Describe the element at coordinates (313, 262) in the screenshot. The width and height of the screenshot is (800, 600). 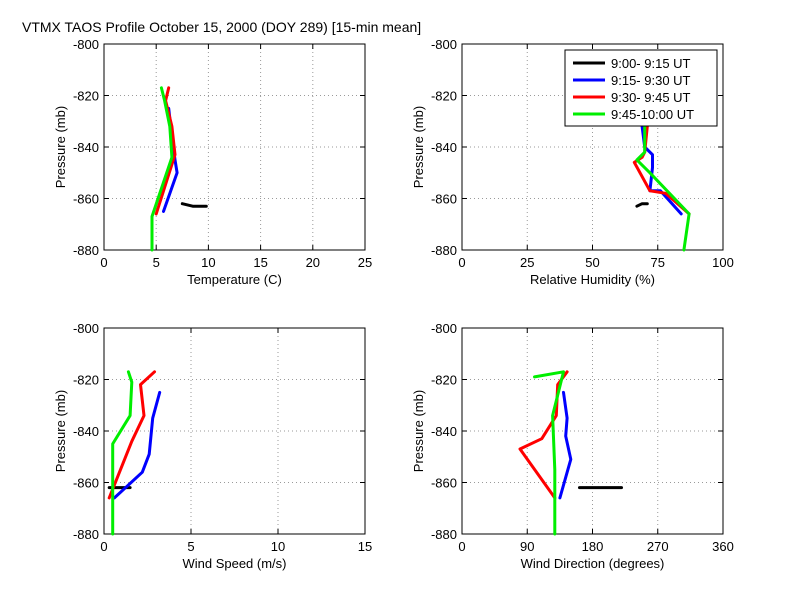
I see `x-tick-label: 20` at that location.